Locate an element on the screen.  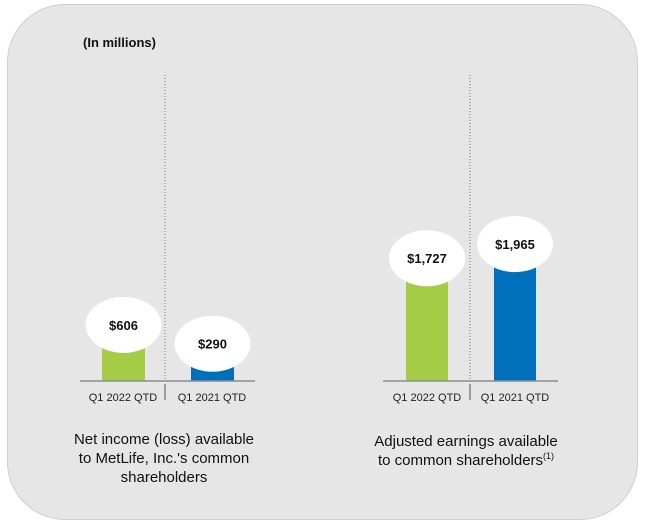
chart-1-caption-line-1: Net income (loss) available is located at coordinates (164, 439).